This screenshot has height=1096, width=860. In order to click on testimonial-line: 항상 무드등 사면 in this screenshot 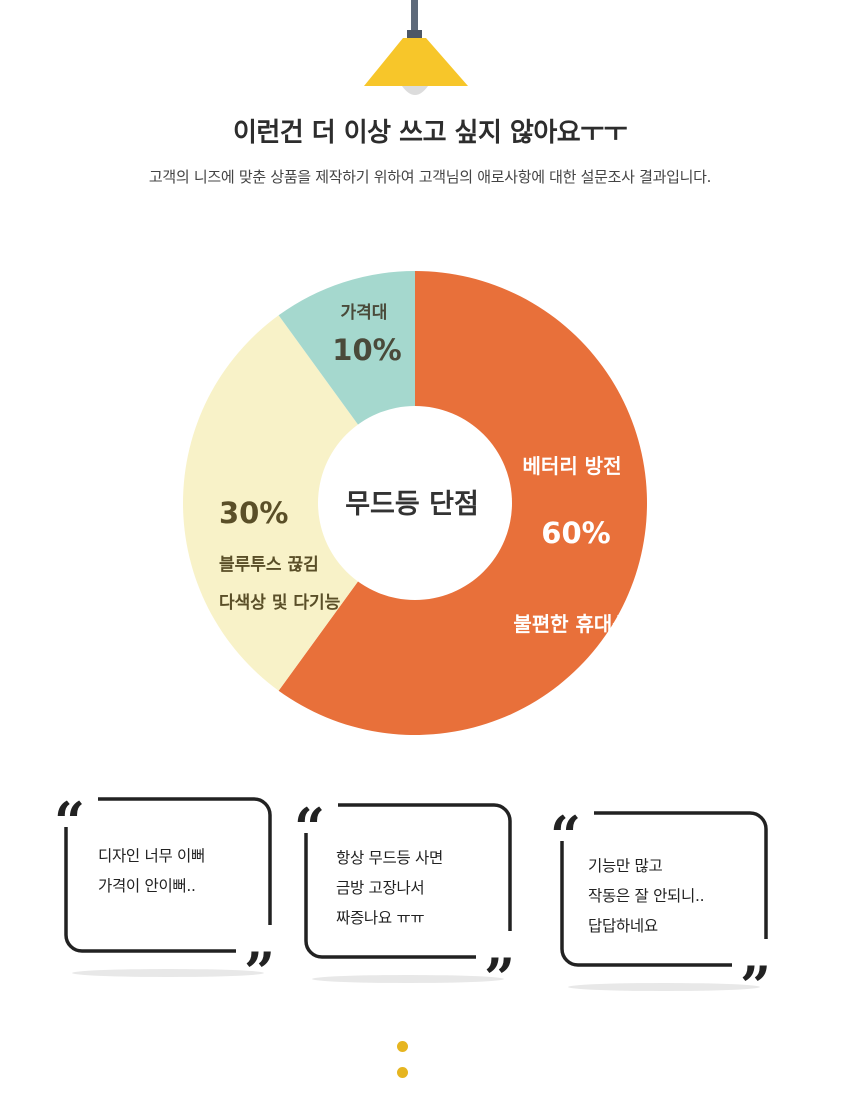, I will do `click(389, 858)`.